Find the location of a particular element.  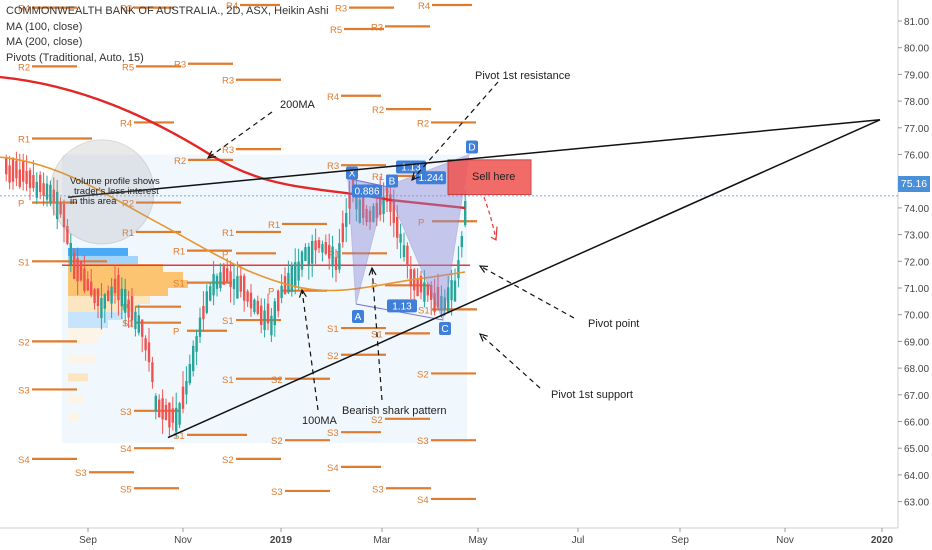

price-tick-label: 81.00 is located at coordinates (916, 22).